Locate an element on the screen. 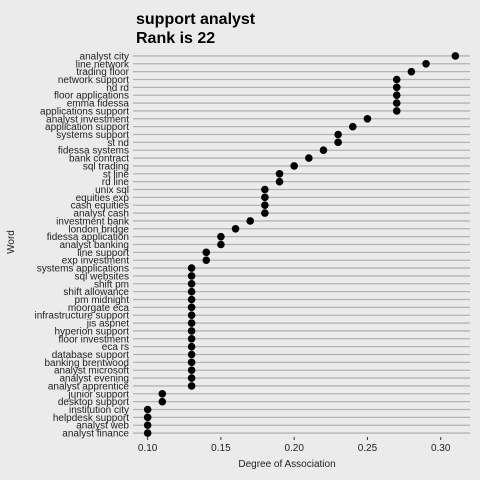  x-tick-label: 0.30 is located at coordinates (441, 448).